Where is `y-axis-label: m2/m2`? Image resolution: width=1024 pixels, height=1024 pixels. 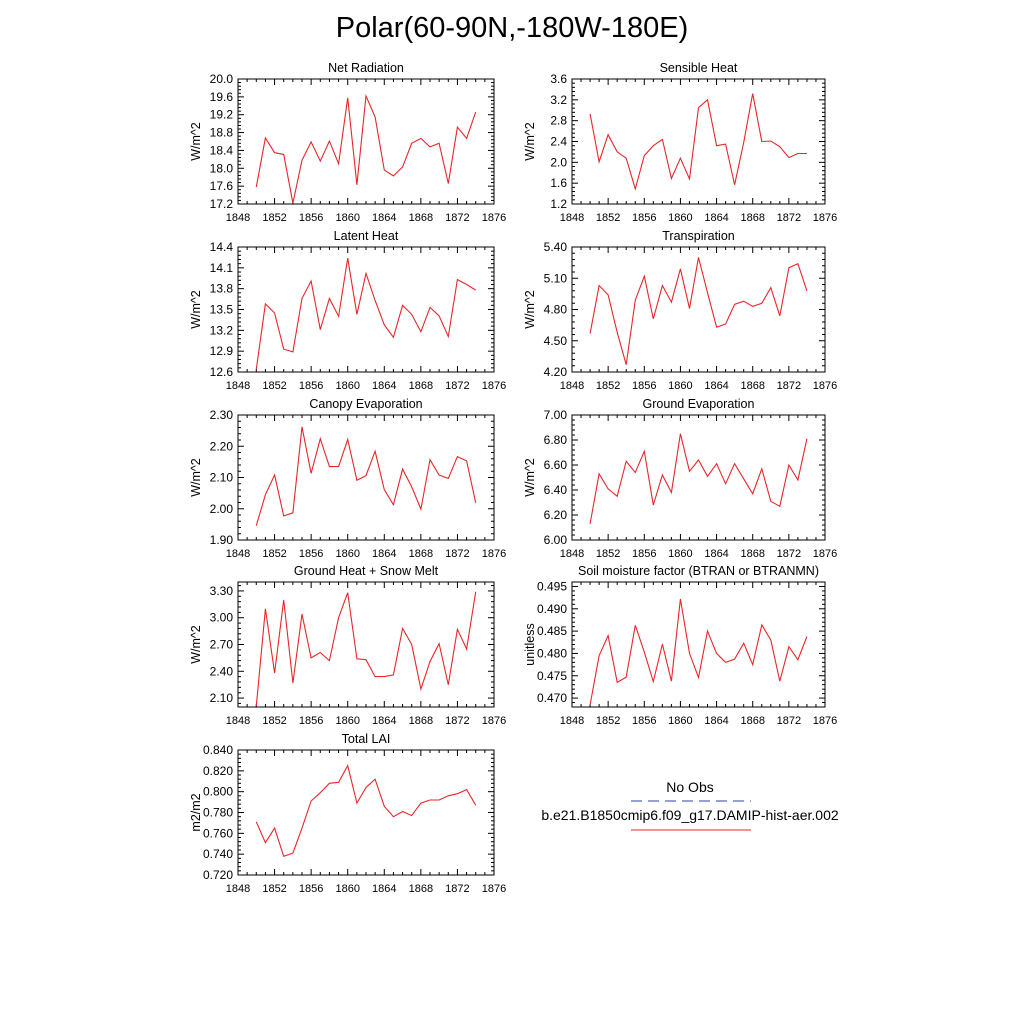 y-axis-label: m2/m2 is located at coordinates (196, 812).